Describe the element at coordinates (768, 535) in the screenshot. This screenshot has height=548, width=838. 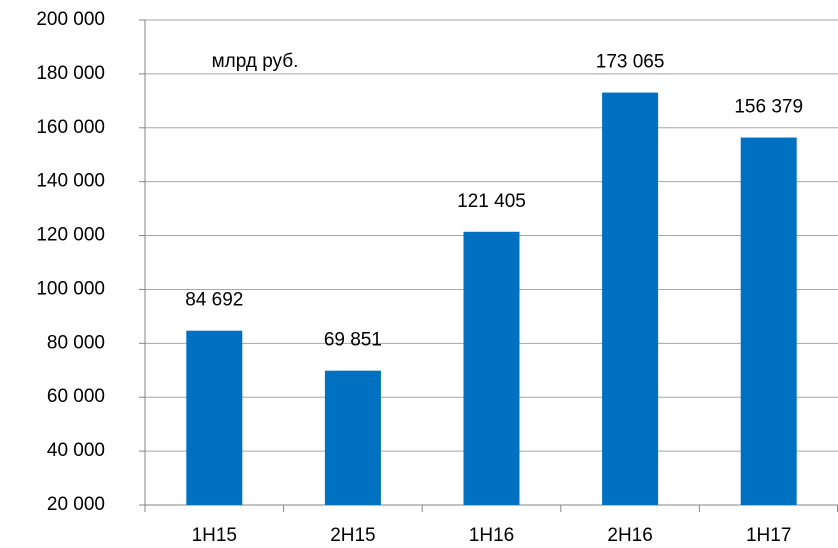
I see `x-tick-label: 1H17` at that location.